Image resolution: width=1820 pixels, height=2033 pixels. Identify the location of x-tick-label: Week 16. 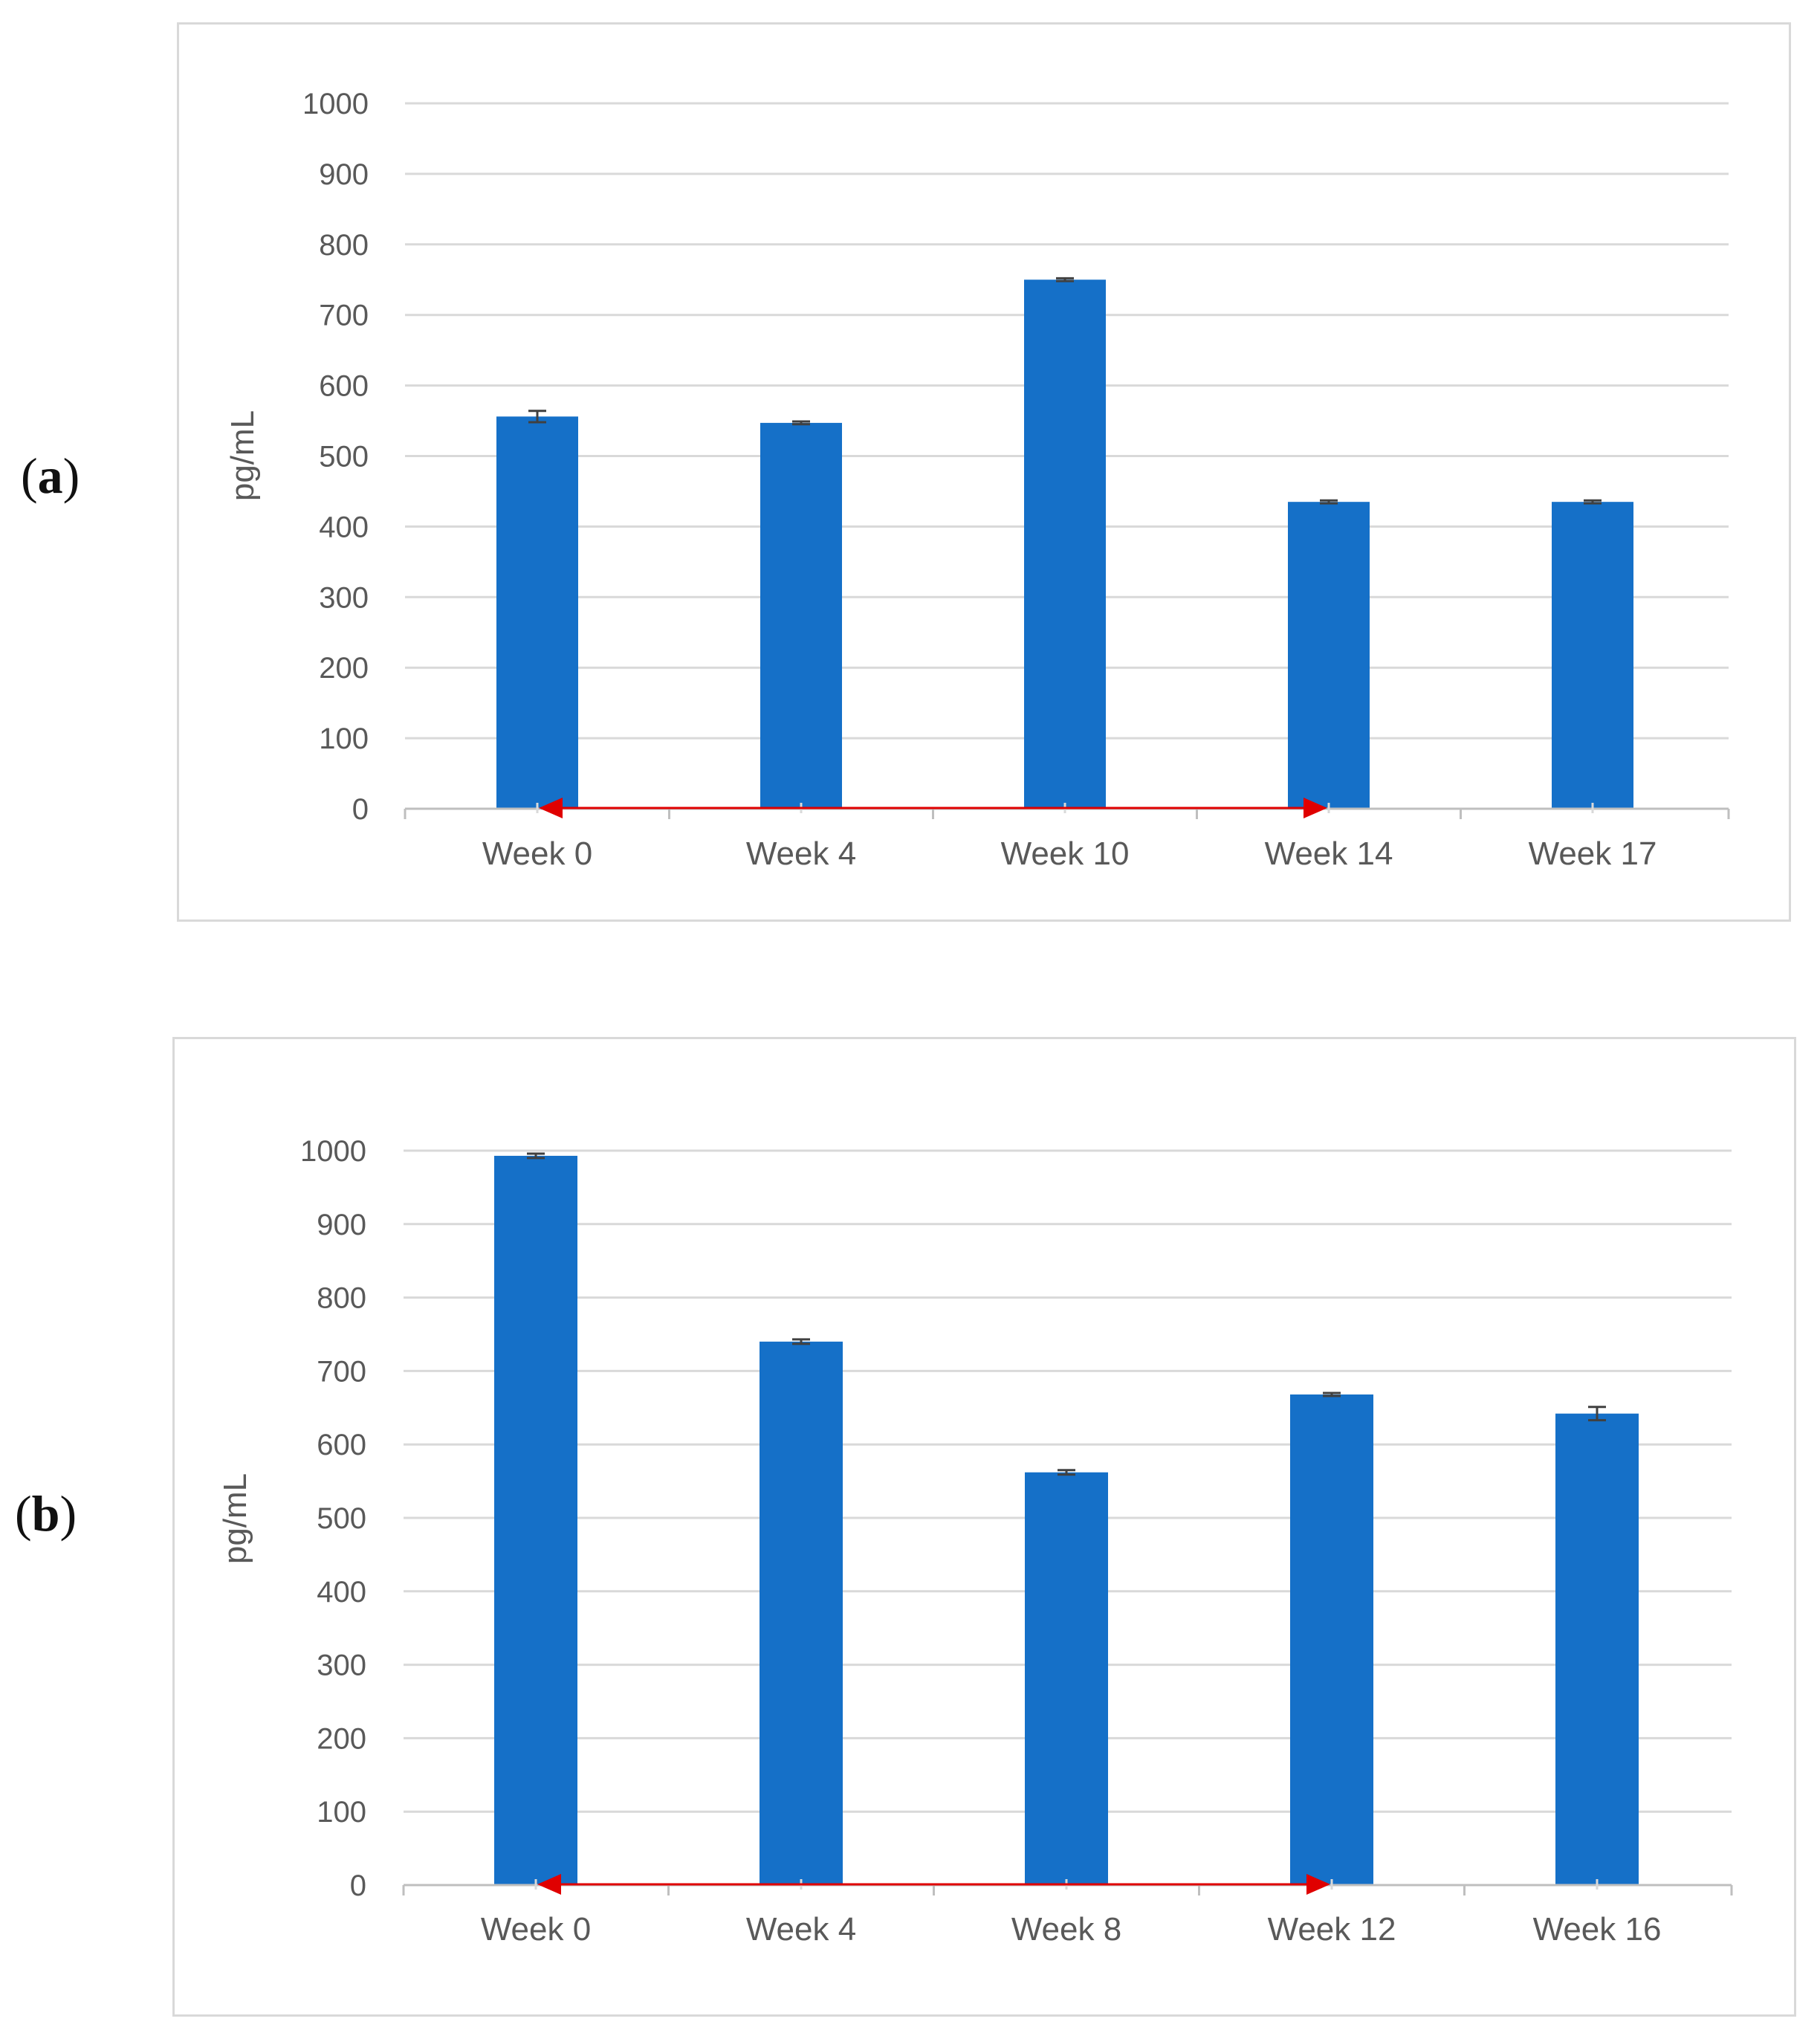
(1598, 1929).